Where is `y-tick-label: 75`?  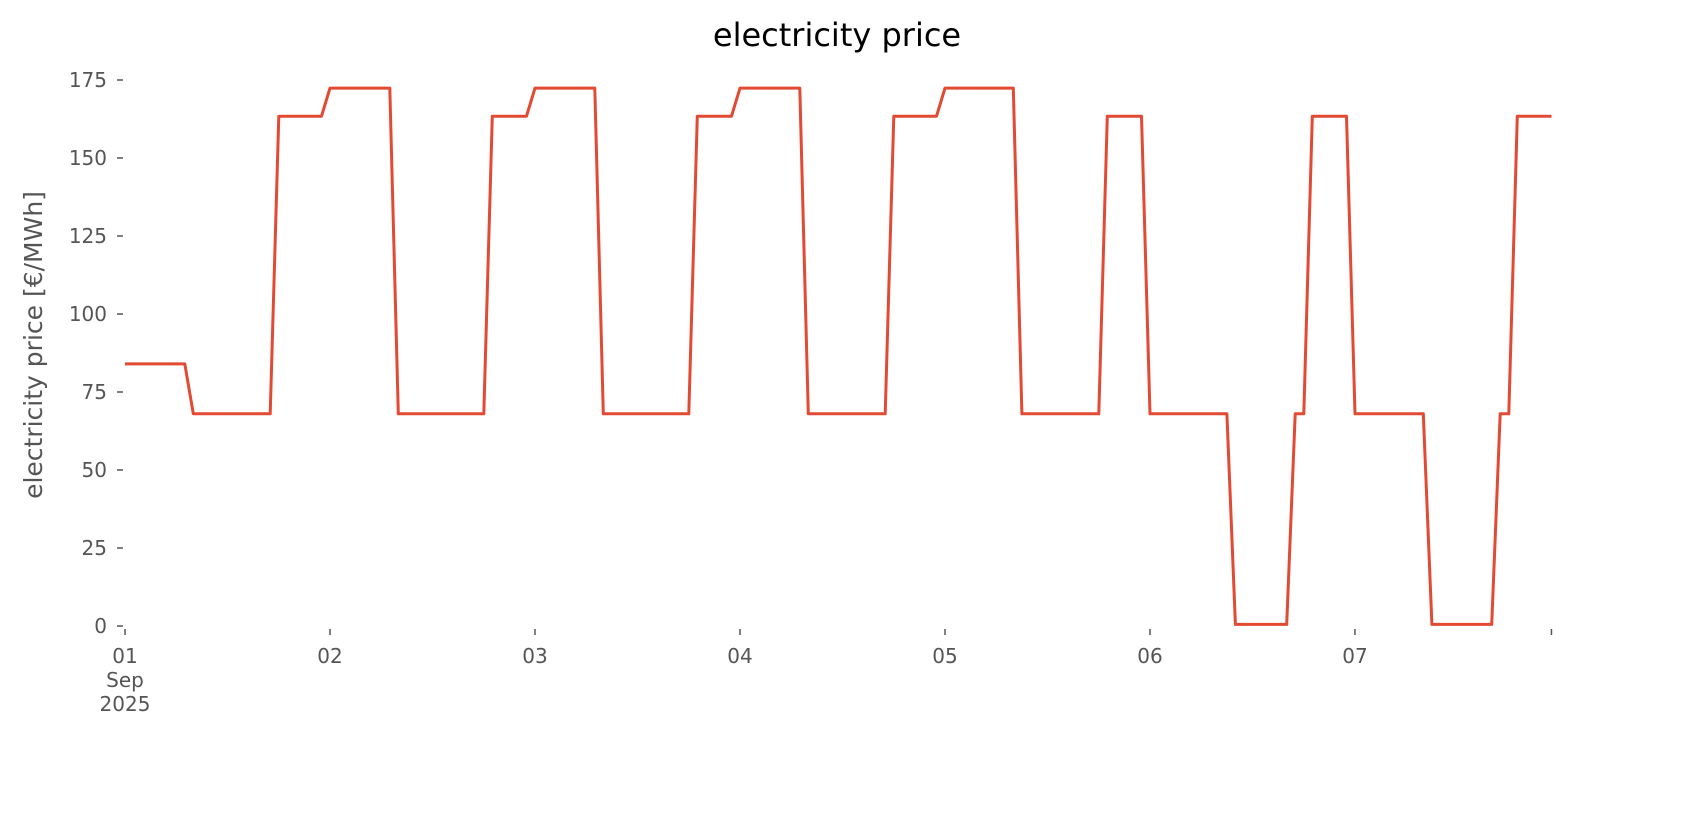 y-tick-label: 75 is located at coordinates (94, 392).